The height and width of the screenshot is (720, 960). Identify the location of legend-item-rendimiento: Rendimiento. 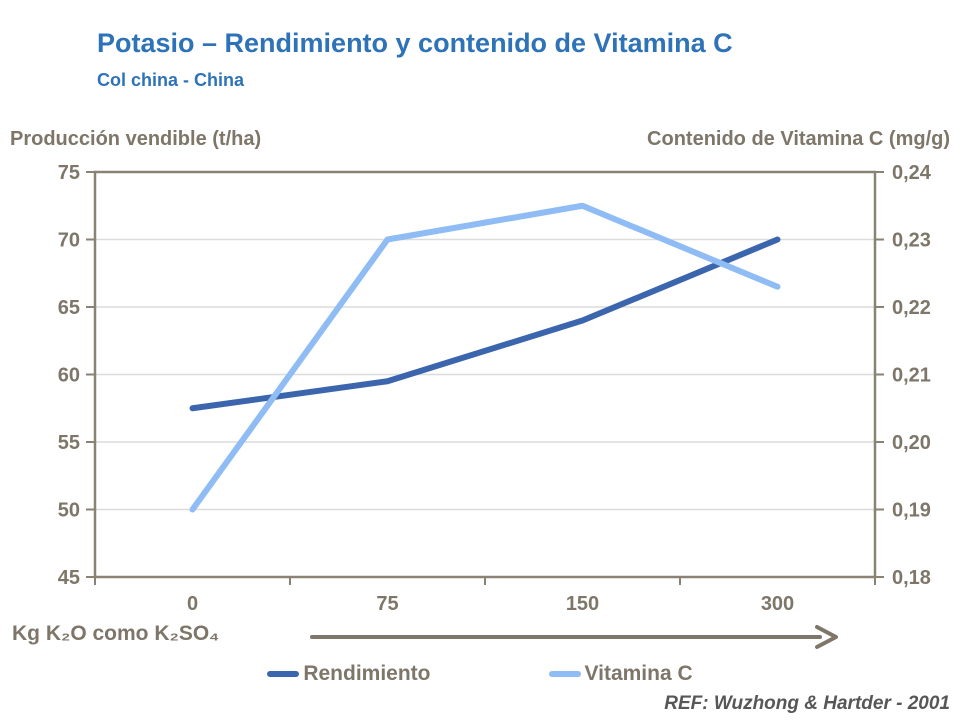
(349, 674).